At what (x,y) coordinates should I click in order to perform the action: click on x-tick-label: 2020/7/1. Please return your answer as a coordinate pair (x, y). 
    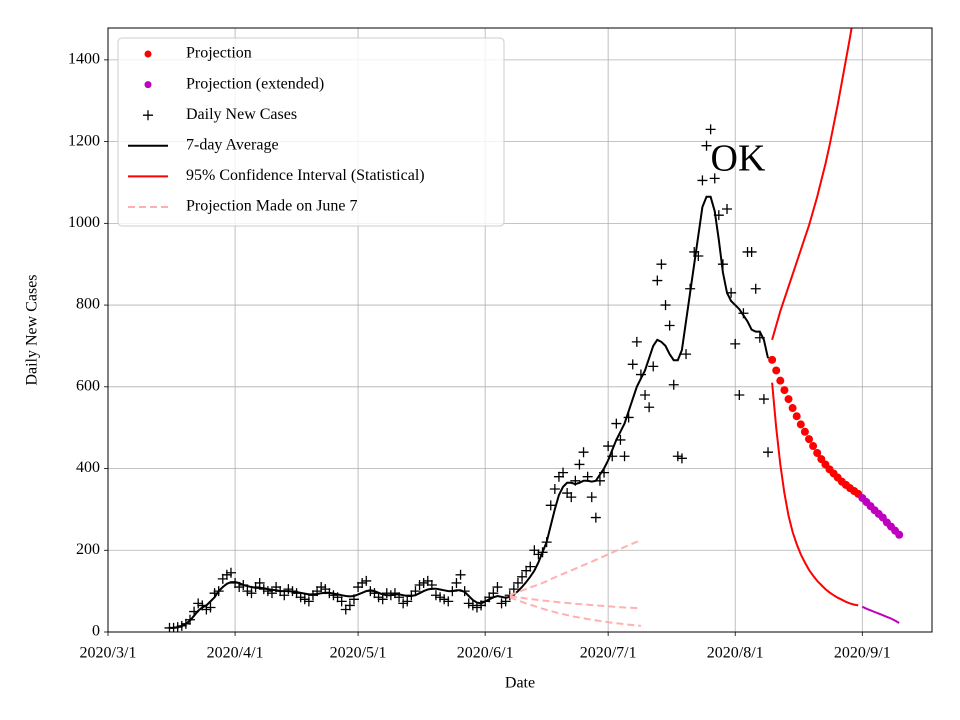
    Looking at the image, I should click on (608, 653).